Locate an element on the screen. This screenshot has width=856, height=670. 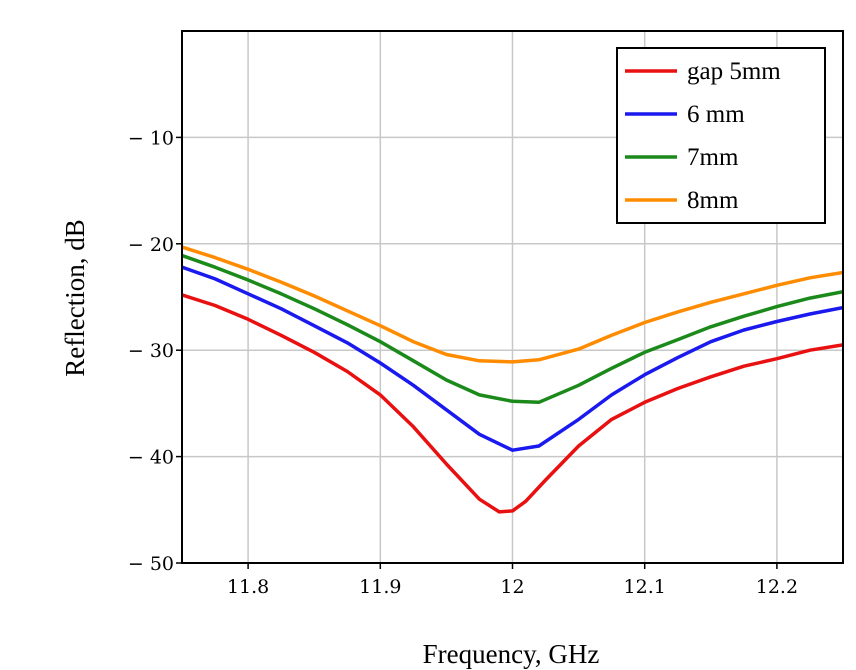
legend-label-1: gap 5mm is located at coordinates (734, 71).